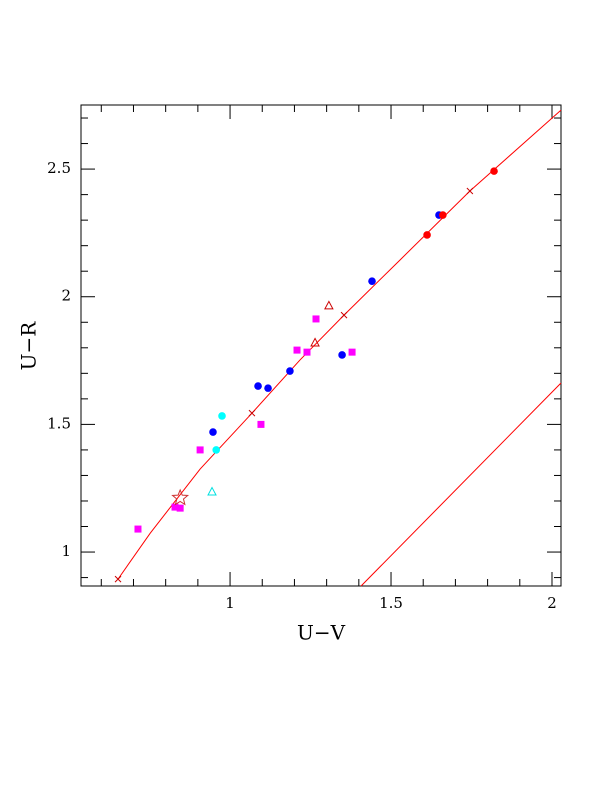 This screenshot has width=612, height=792. I want to click on x-tick-label: 1.5, so click(391, 603).